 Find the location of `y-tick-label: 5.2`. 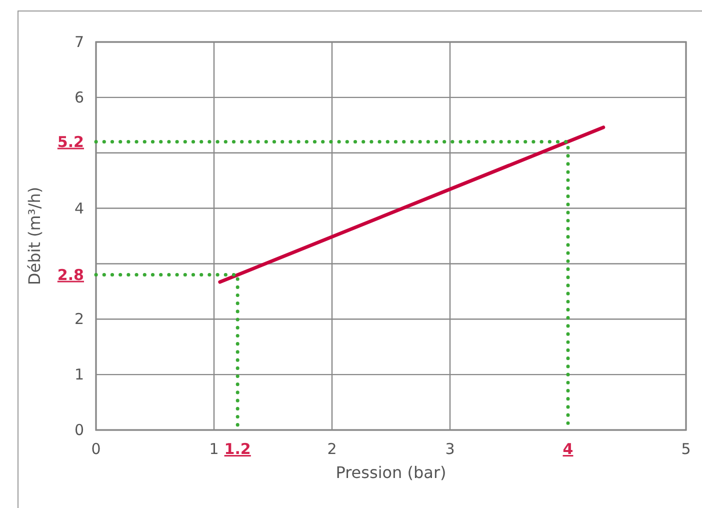

y-tick-label: 5.2 is located at coordinates (70, 141).